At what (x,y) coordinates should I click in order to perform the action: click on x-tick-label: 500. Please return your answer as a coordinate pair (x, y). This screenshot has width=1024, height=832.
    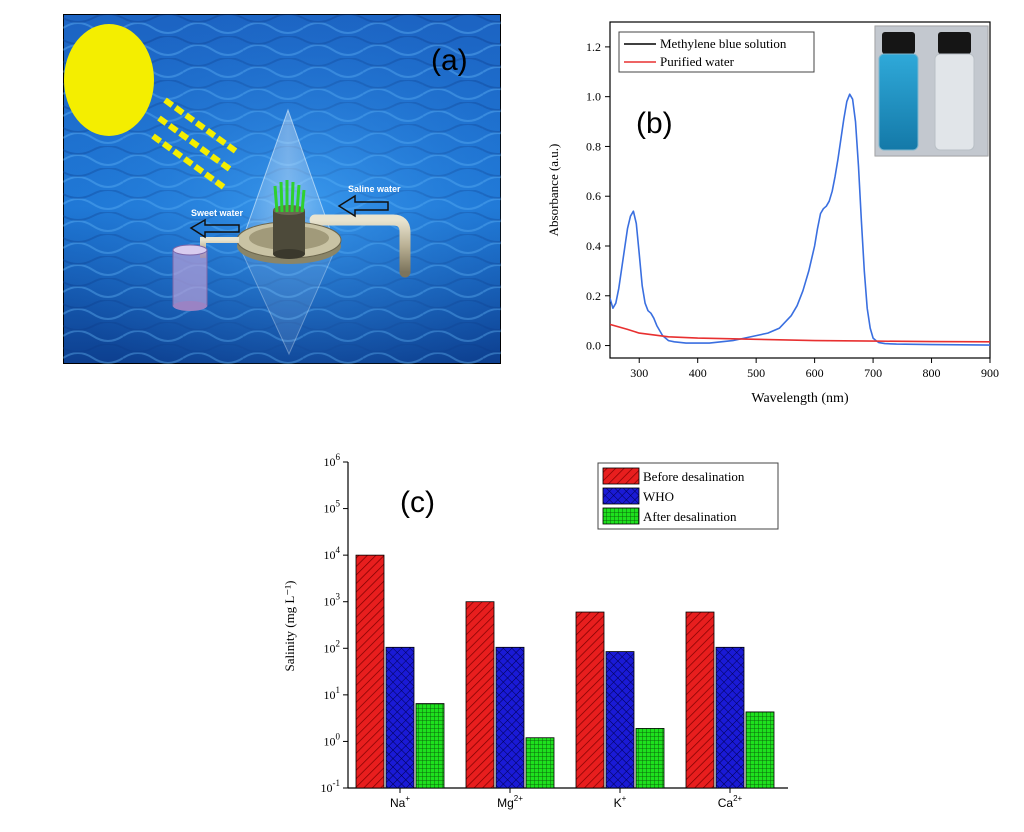
    Looking at the image, I should click on (756, 373).